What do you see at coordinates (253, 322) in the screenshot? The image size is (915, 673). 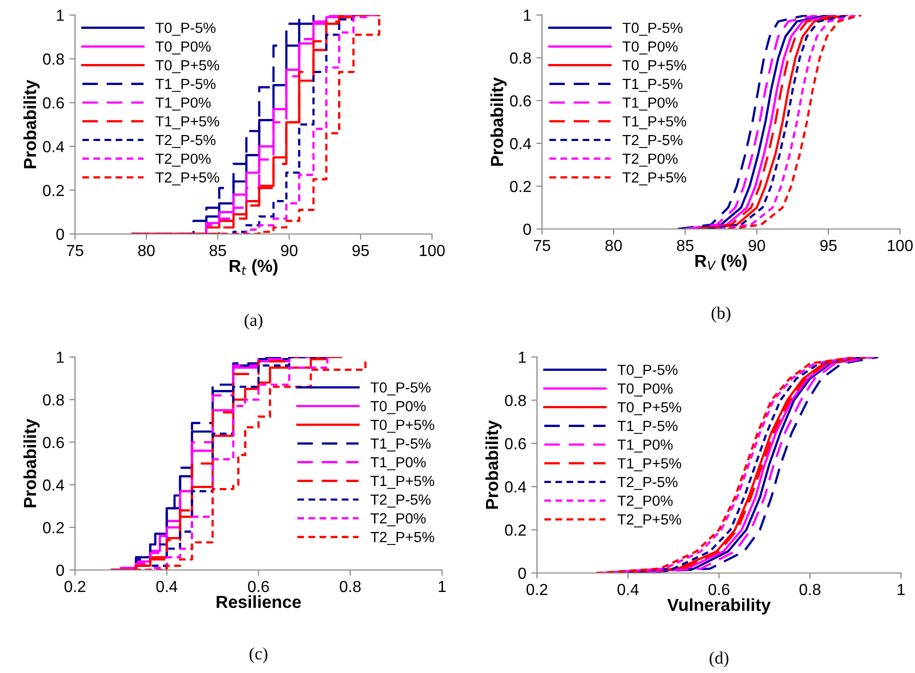 I see `text: (a)` at bounding box center [253, 322].